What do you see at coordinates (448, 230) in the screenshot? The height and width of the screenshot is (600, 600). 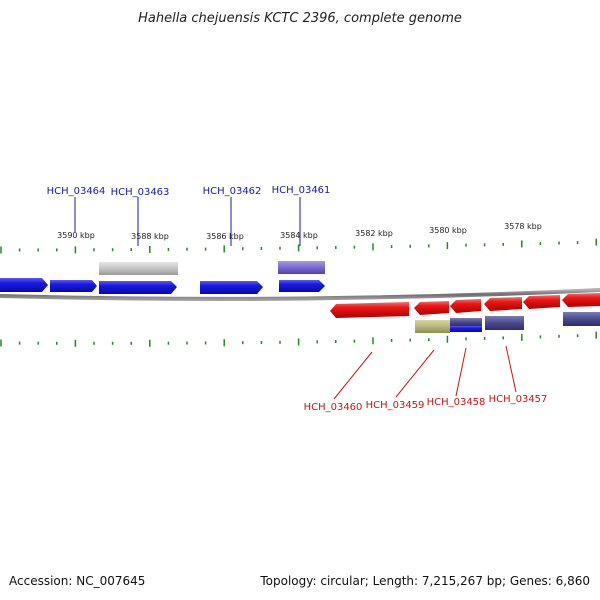 I see `tick-label-3580: 3580 kbp` at bounding box center [448, 230].